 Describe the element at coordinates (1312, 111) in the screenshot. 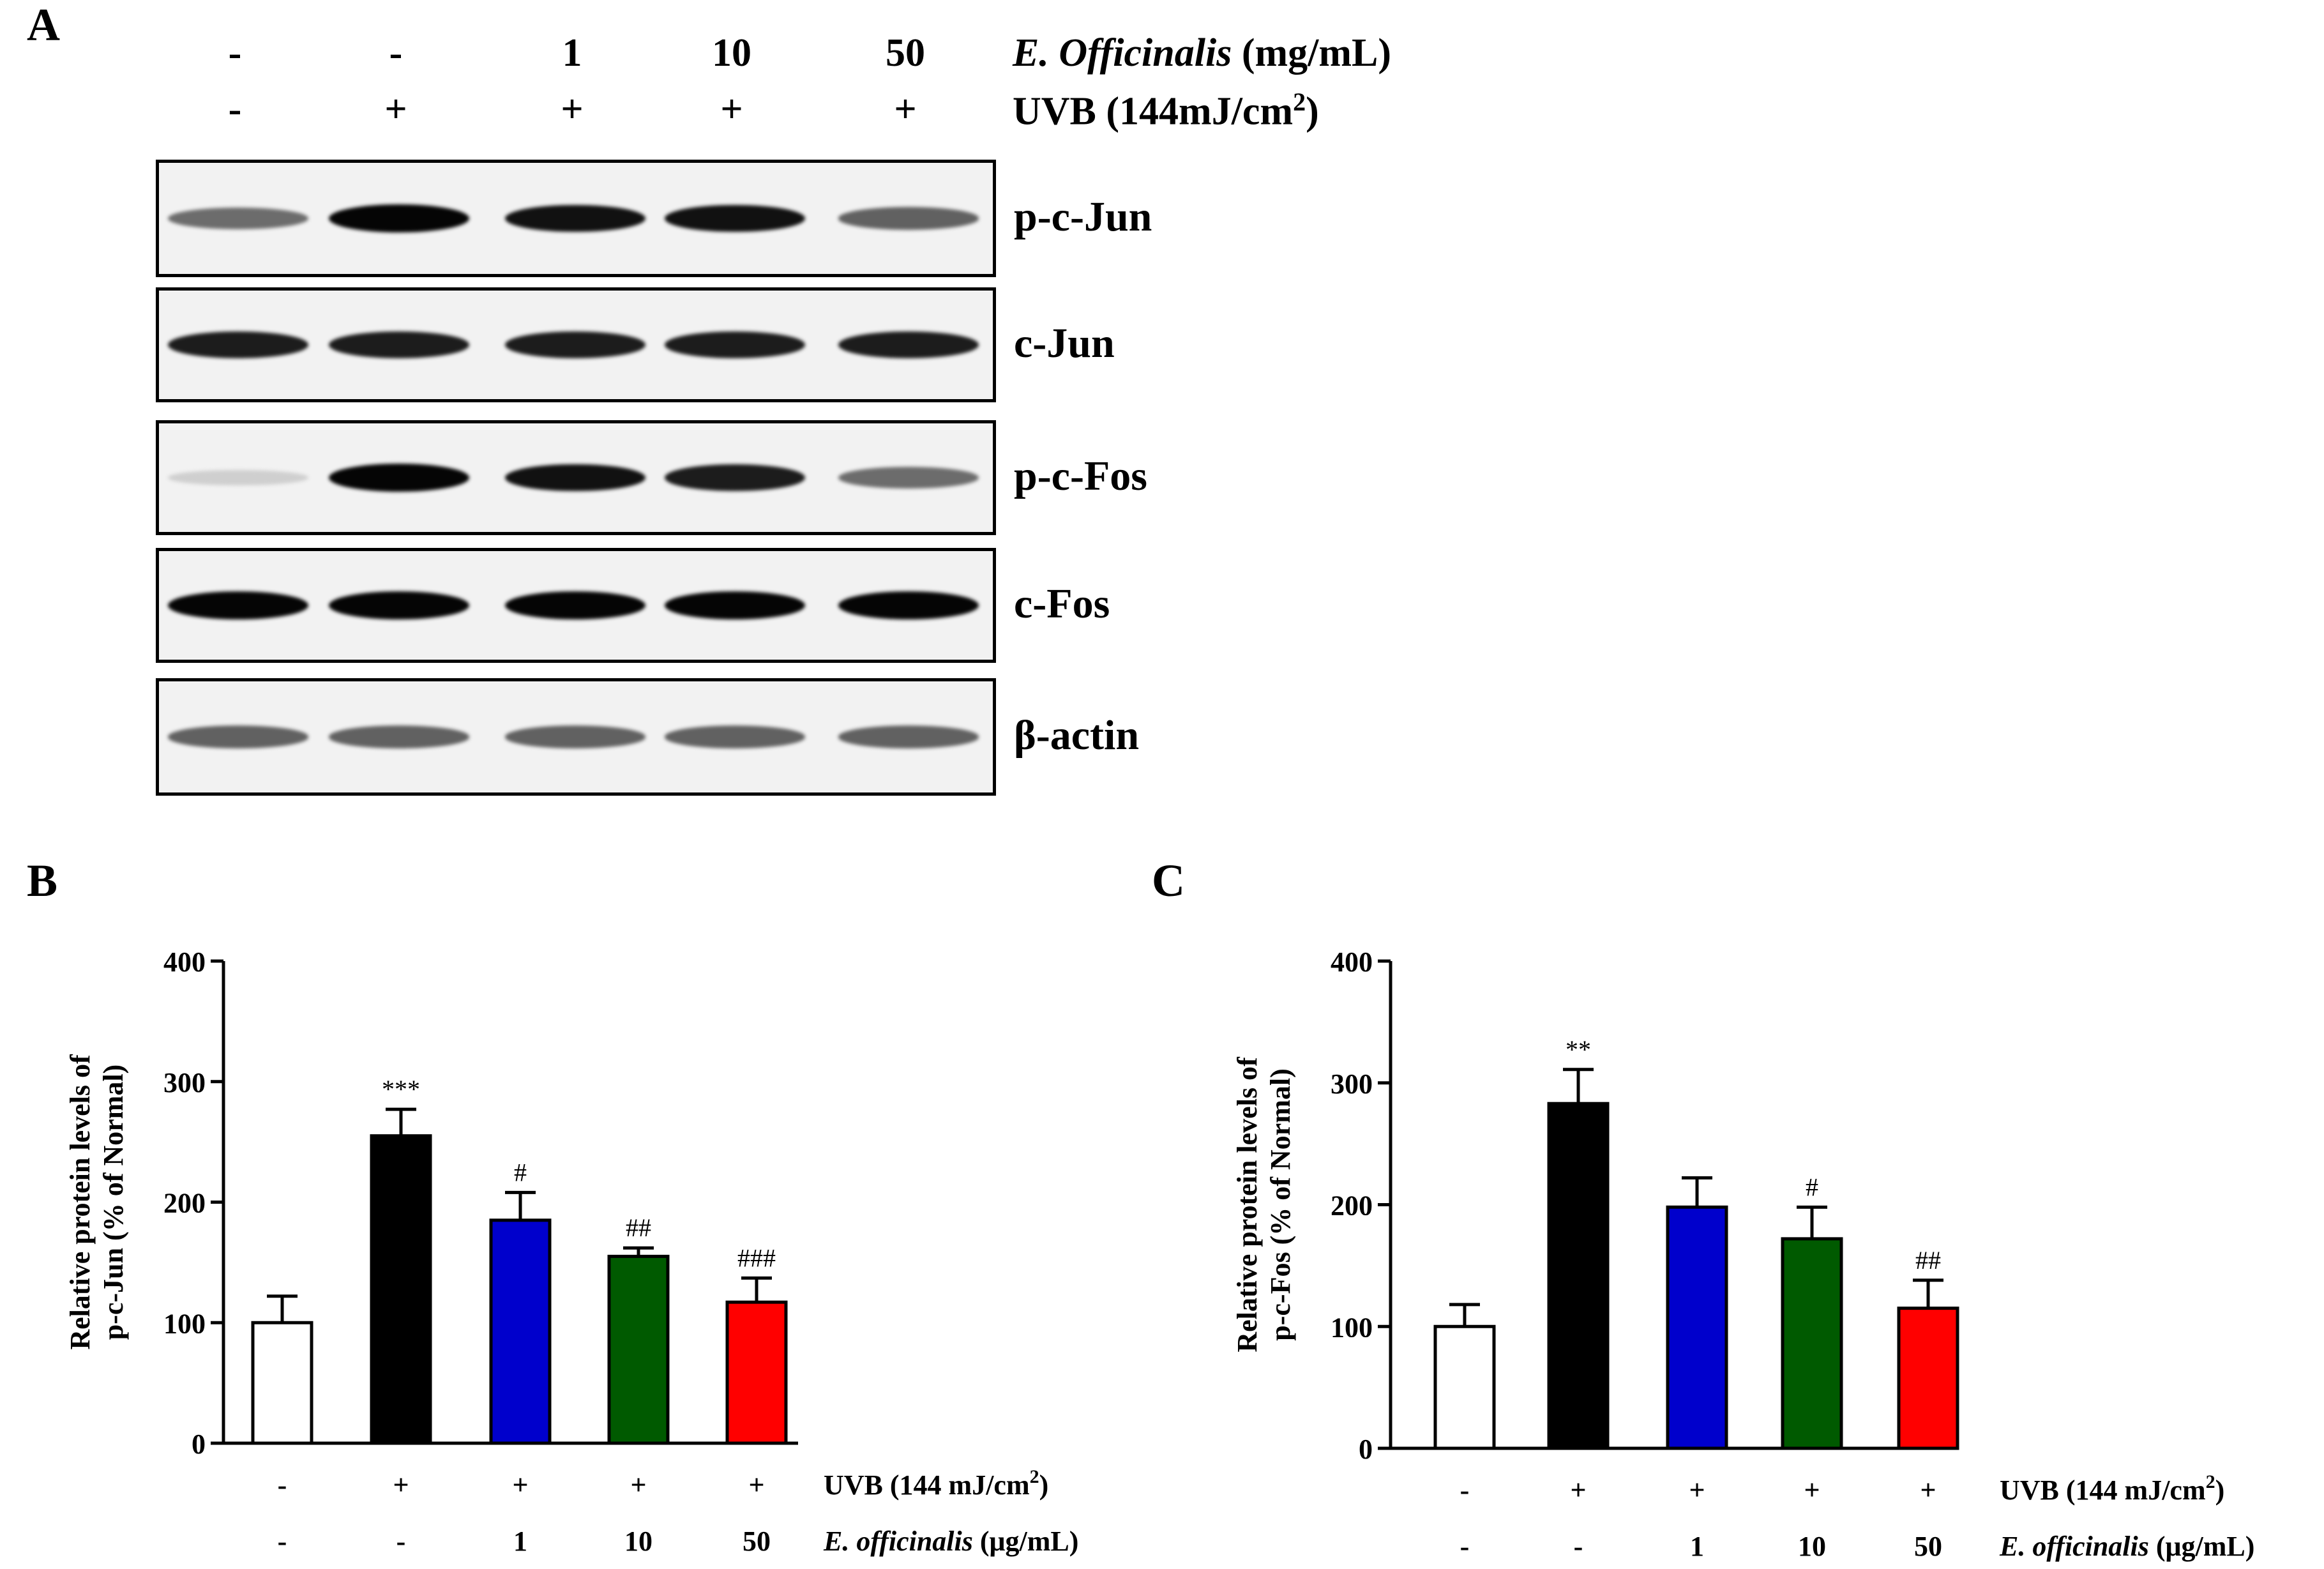

I see `header-uvb-label-tail: )` at that location.